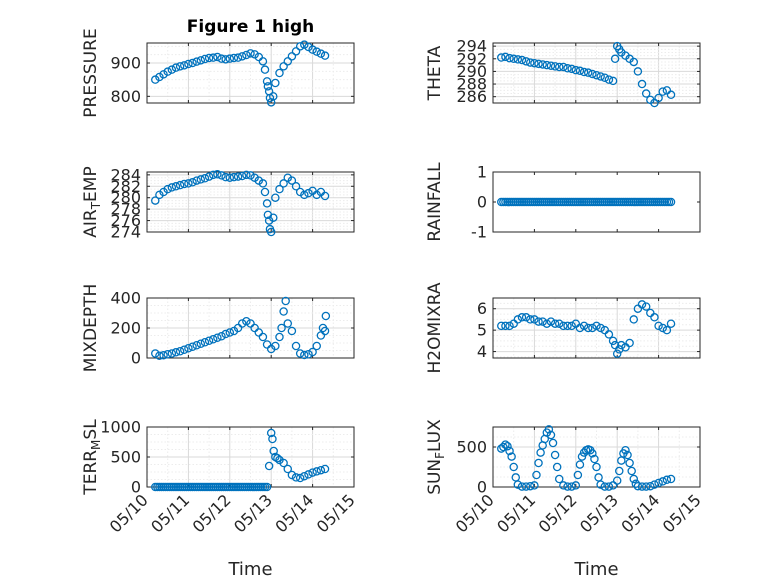 The height and width of the screenshot is (583, 778). I want to click on y-axis-label: THETA, so click(435, 73).